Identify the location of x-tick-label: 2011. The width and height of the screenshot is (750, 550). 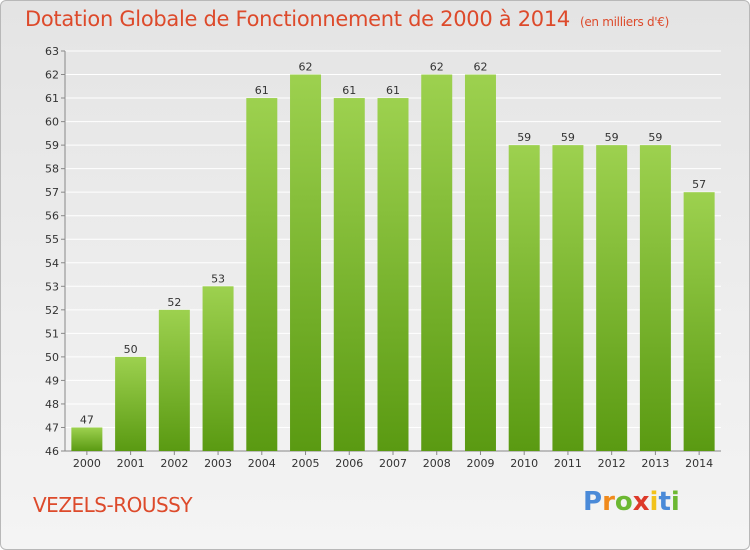
(568, 463).